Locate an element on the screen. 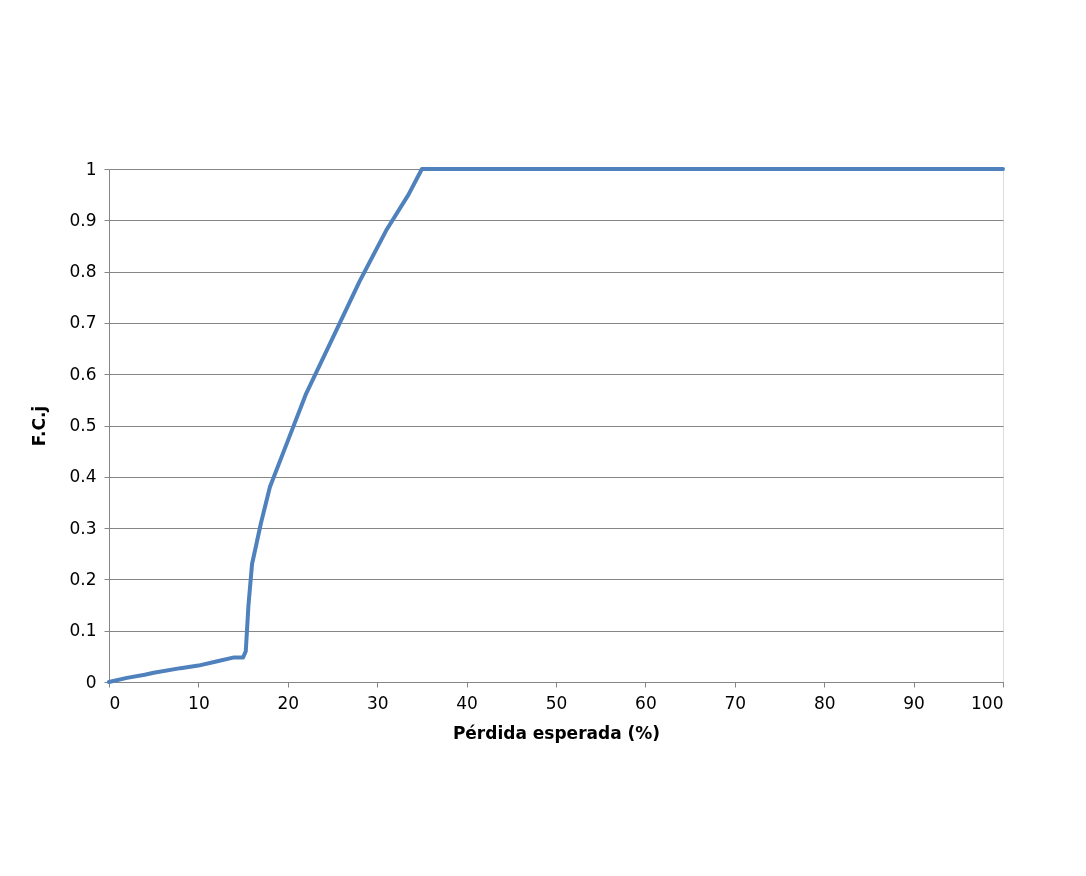  x-tick-label: 0 is located at coordinates (115, 702).